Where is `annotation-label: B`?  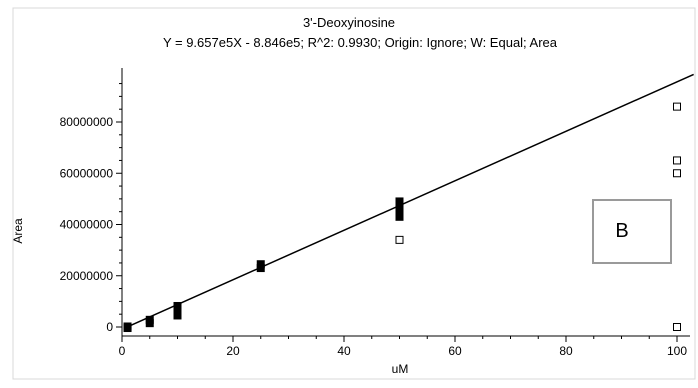 annotation-label: B is located at coordinates (621, 231).